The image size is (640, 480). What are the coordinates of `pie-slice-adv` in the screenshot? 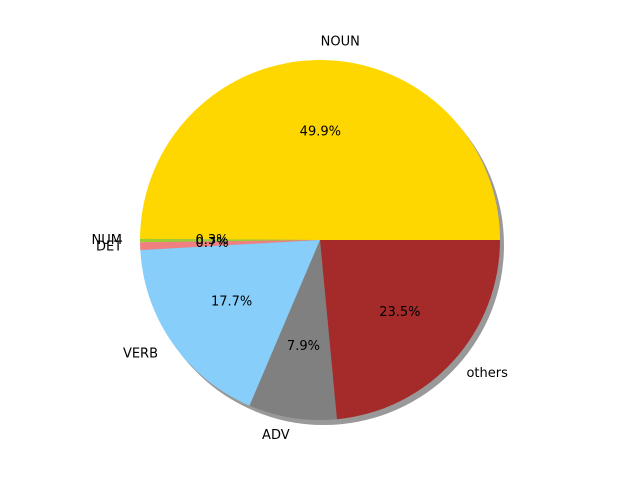 It's located at (293, 330).